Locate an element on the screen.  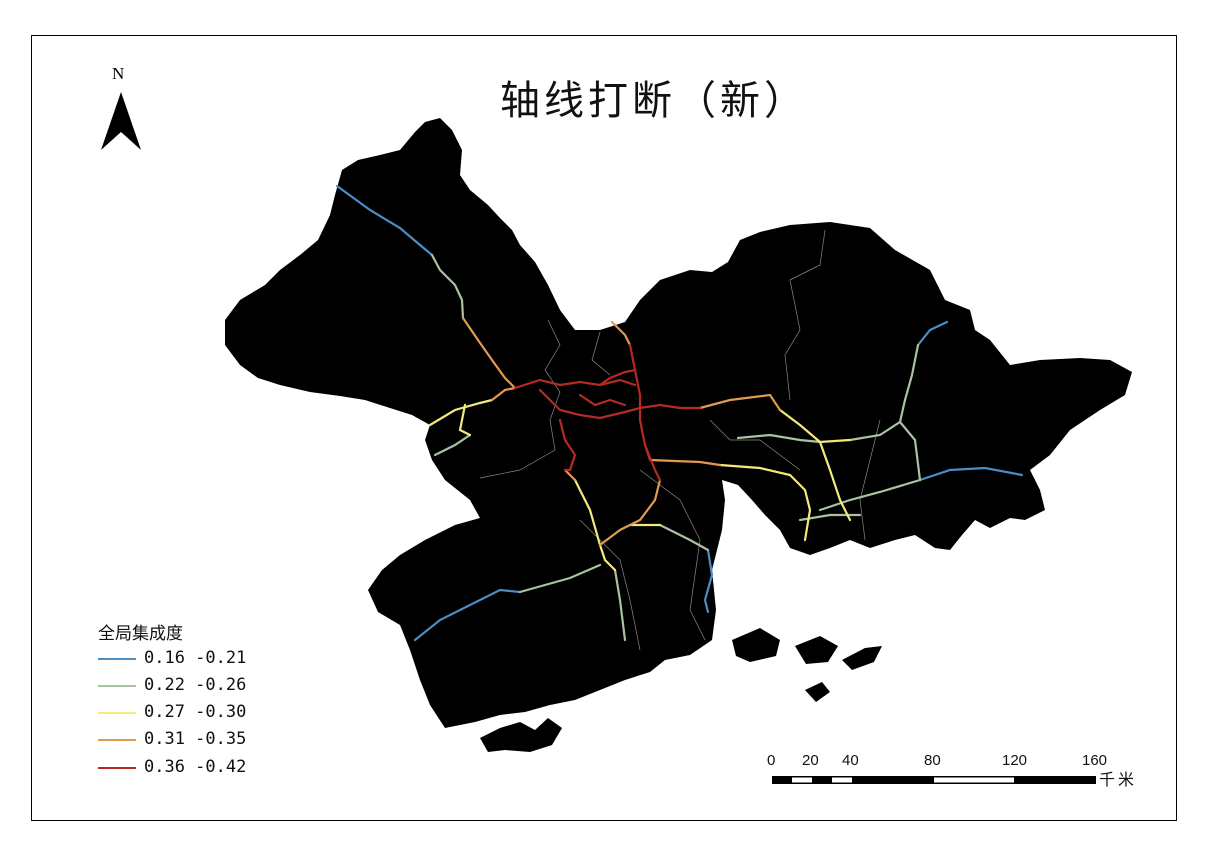
north-arrow-icon is located at coordinates (121, 121).